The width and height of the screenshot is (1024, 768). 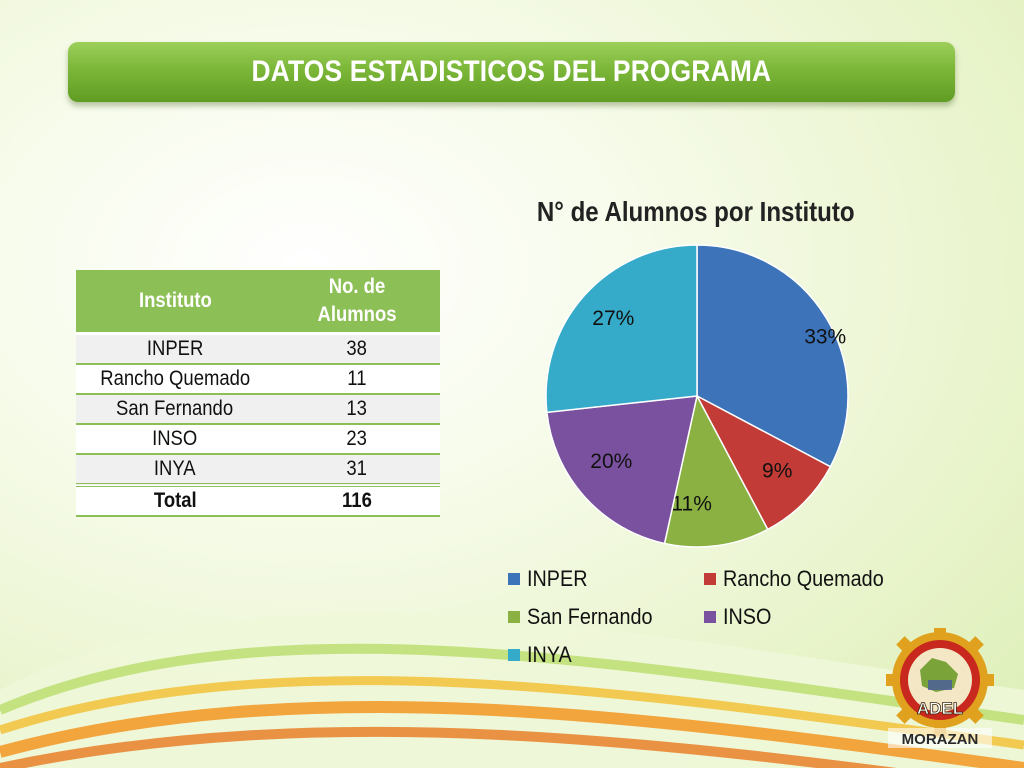 I want to click on legend-item: INYA, so click(x=542, y=655).